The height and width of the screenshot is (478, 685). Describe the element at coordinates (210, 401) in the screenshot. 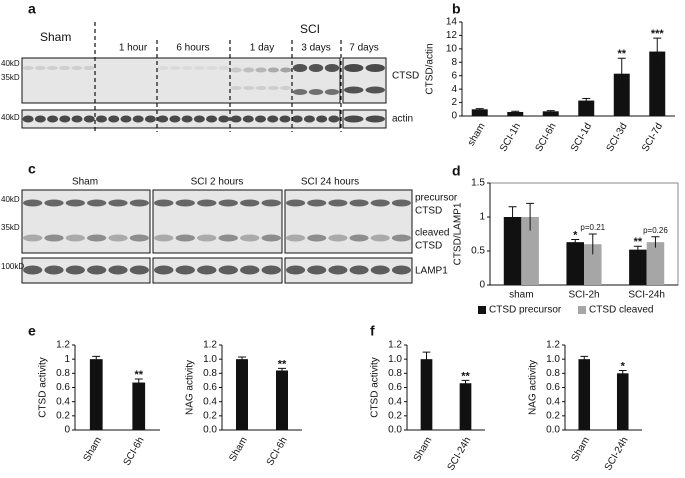

I see `y-tick-label: 0.4` at that location.